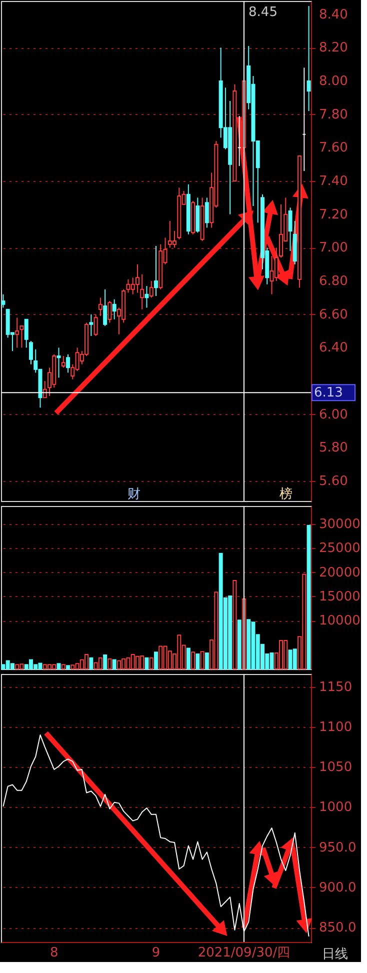 The height and width of the screenshot is (973, 367). I want to click on ref-line-label: 6.13, so click(328, 393).